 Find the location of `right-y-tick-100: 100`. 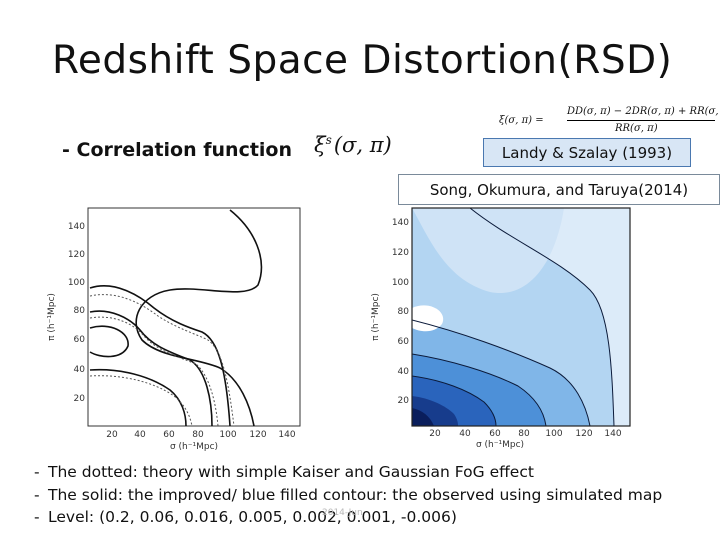

right-y-tick-100: 100 is located at coordinates (400, 283).